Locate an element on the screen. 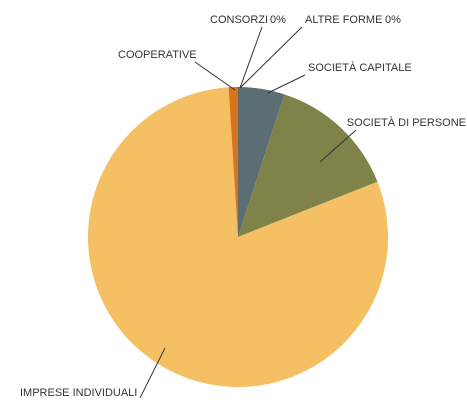 The image size is (467, 403). slice-name-label: SOCIETÀ CAPITALE is located at coordinates (360, 67).